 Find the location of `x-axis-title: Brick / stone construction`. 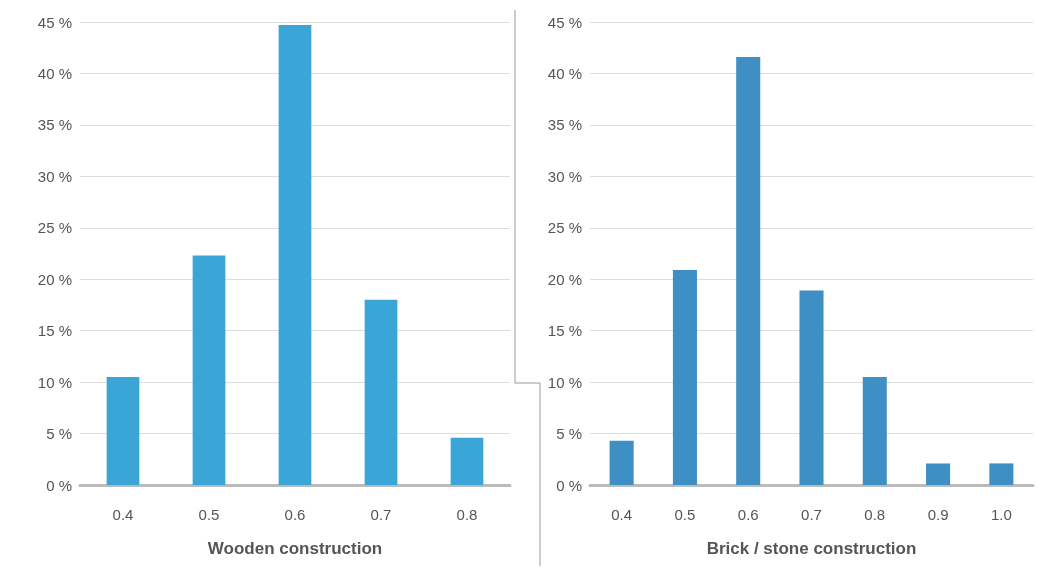

x-axis-title: Brick / stone construction is located at coordinates (811, 548).